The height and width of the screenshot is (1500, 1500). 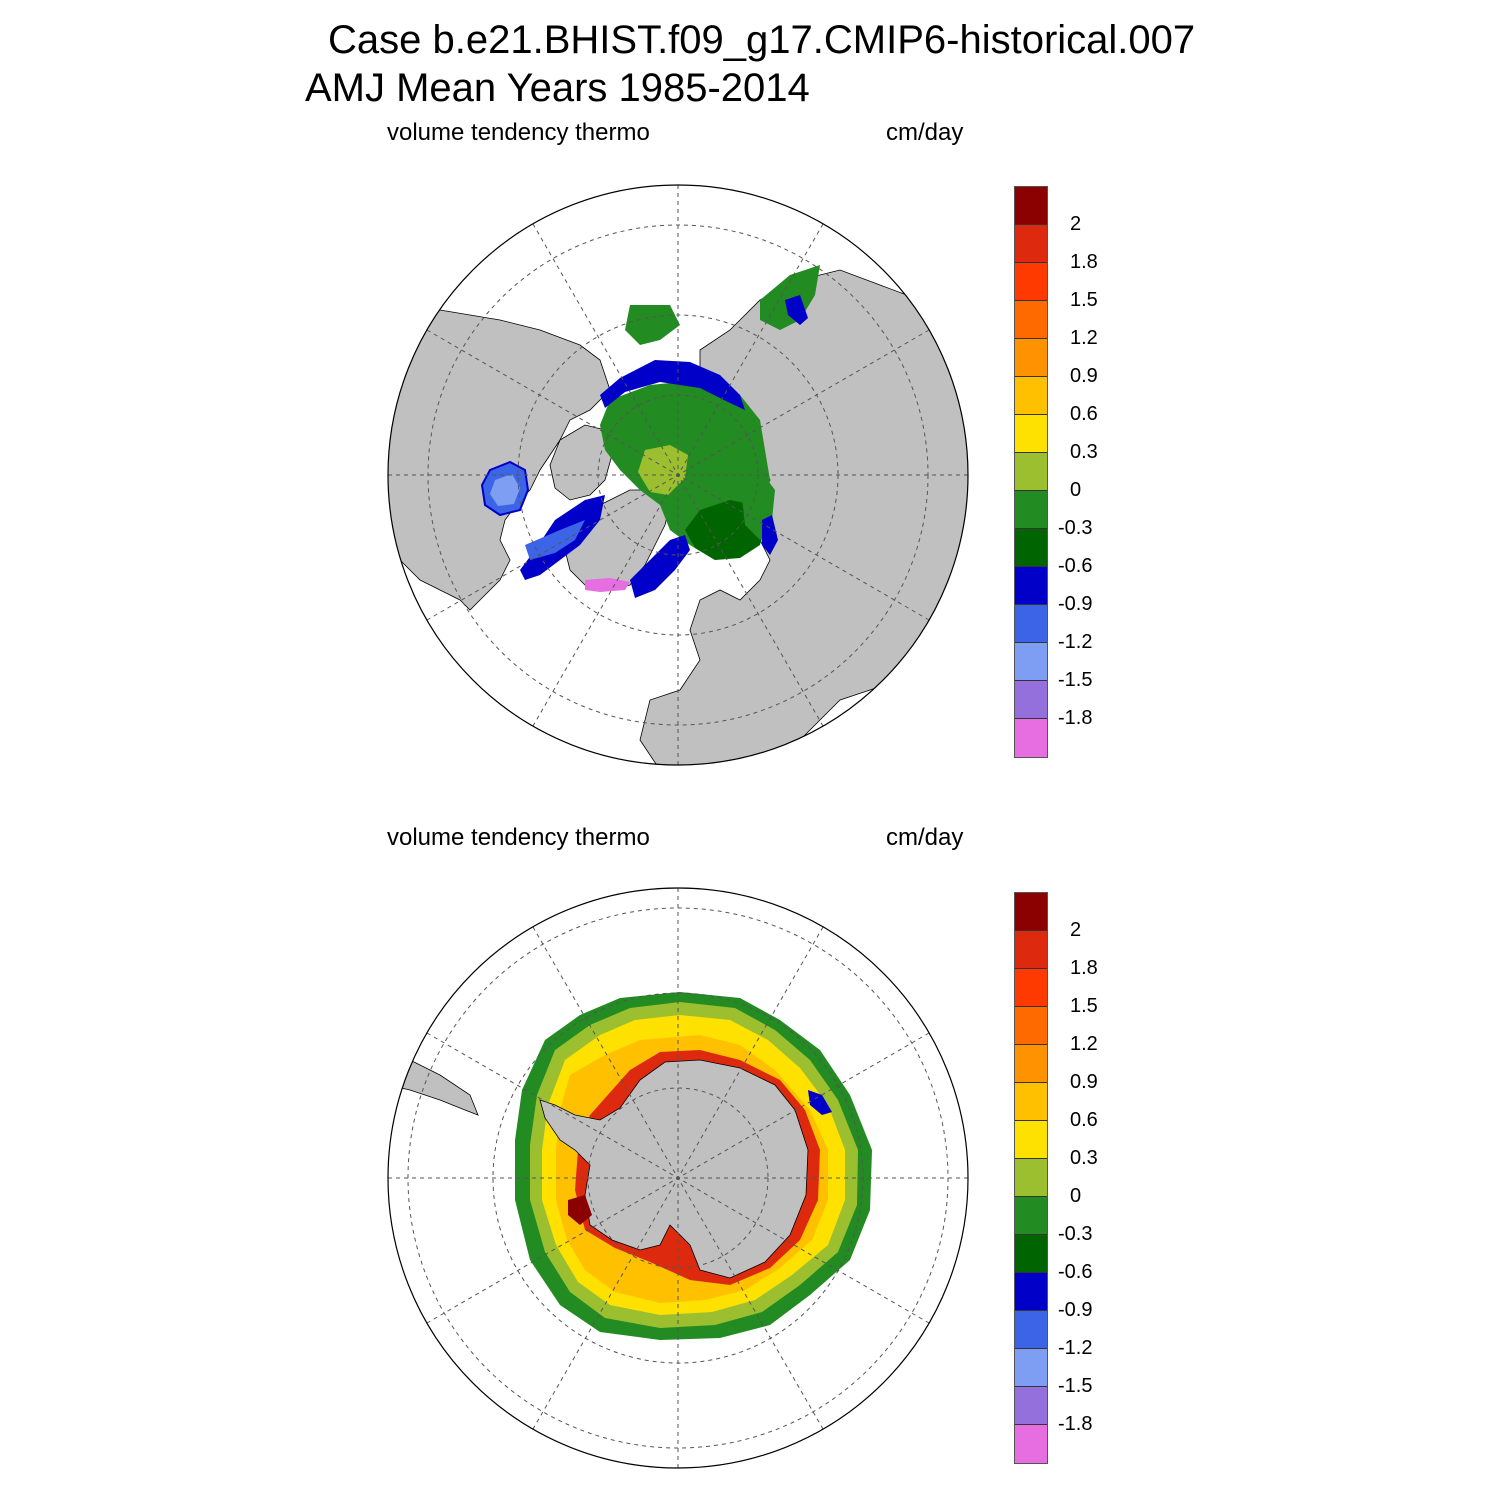 I want to click on north-polar-map, so click(x=678, y=475).